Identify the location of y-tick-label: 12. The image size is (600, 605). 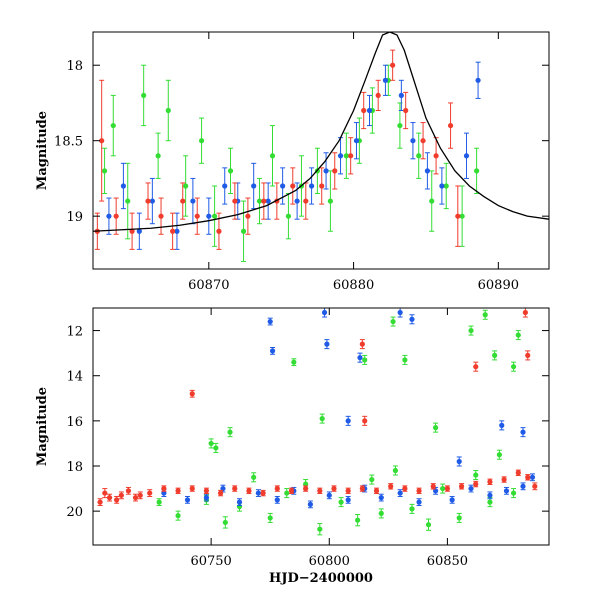
(74, 332).